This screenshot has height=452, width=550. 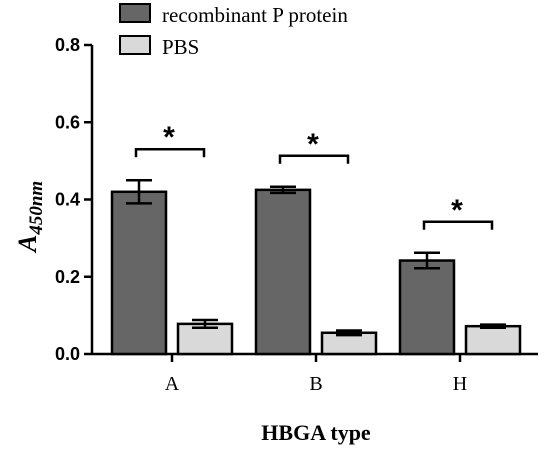 What do you see at coordinates (315, 384) in the screenshot?
I see `x-tick-label: B` at bounding box center [315, 384].